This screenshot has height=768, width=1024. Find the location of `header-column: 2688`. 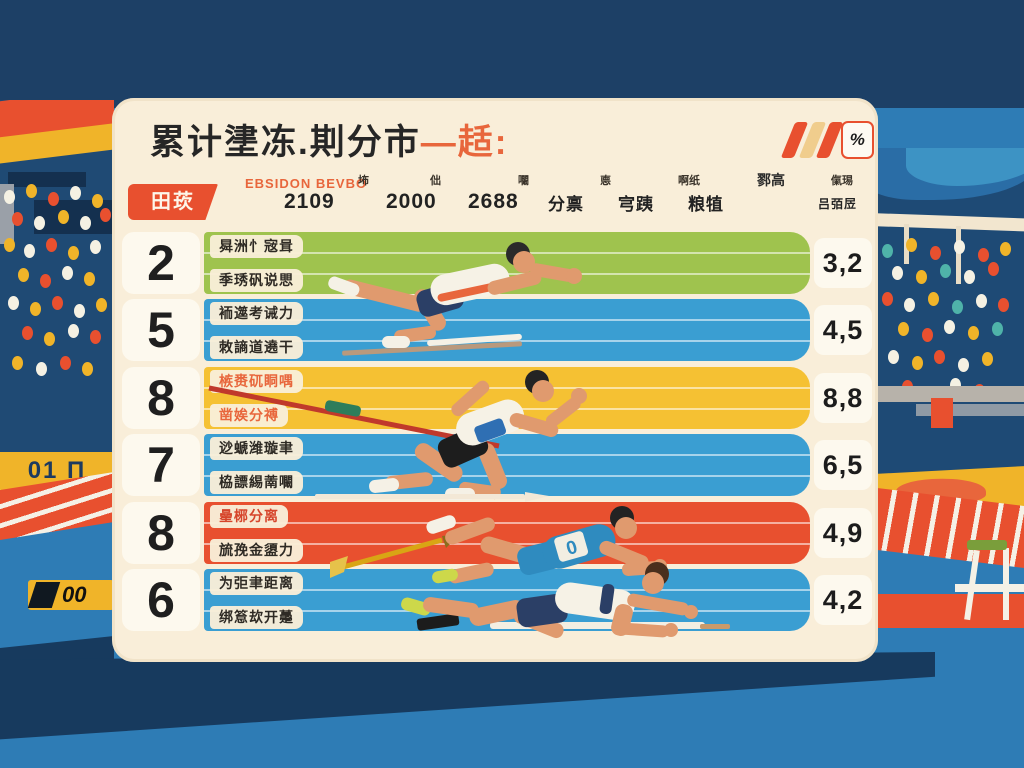

header-column: 2688 is located at coordinates (493, 201).